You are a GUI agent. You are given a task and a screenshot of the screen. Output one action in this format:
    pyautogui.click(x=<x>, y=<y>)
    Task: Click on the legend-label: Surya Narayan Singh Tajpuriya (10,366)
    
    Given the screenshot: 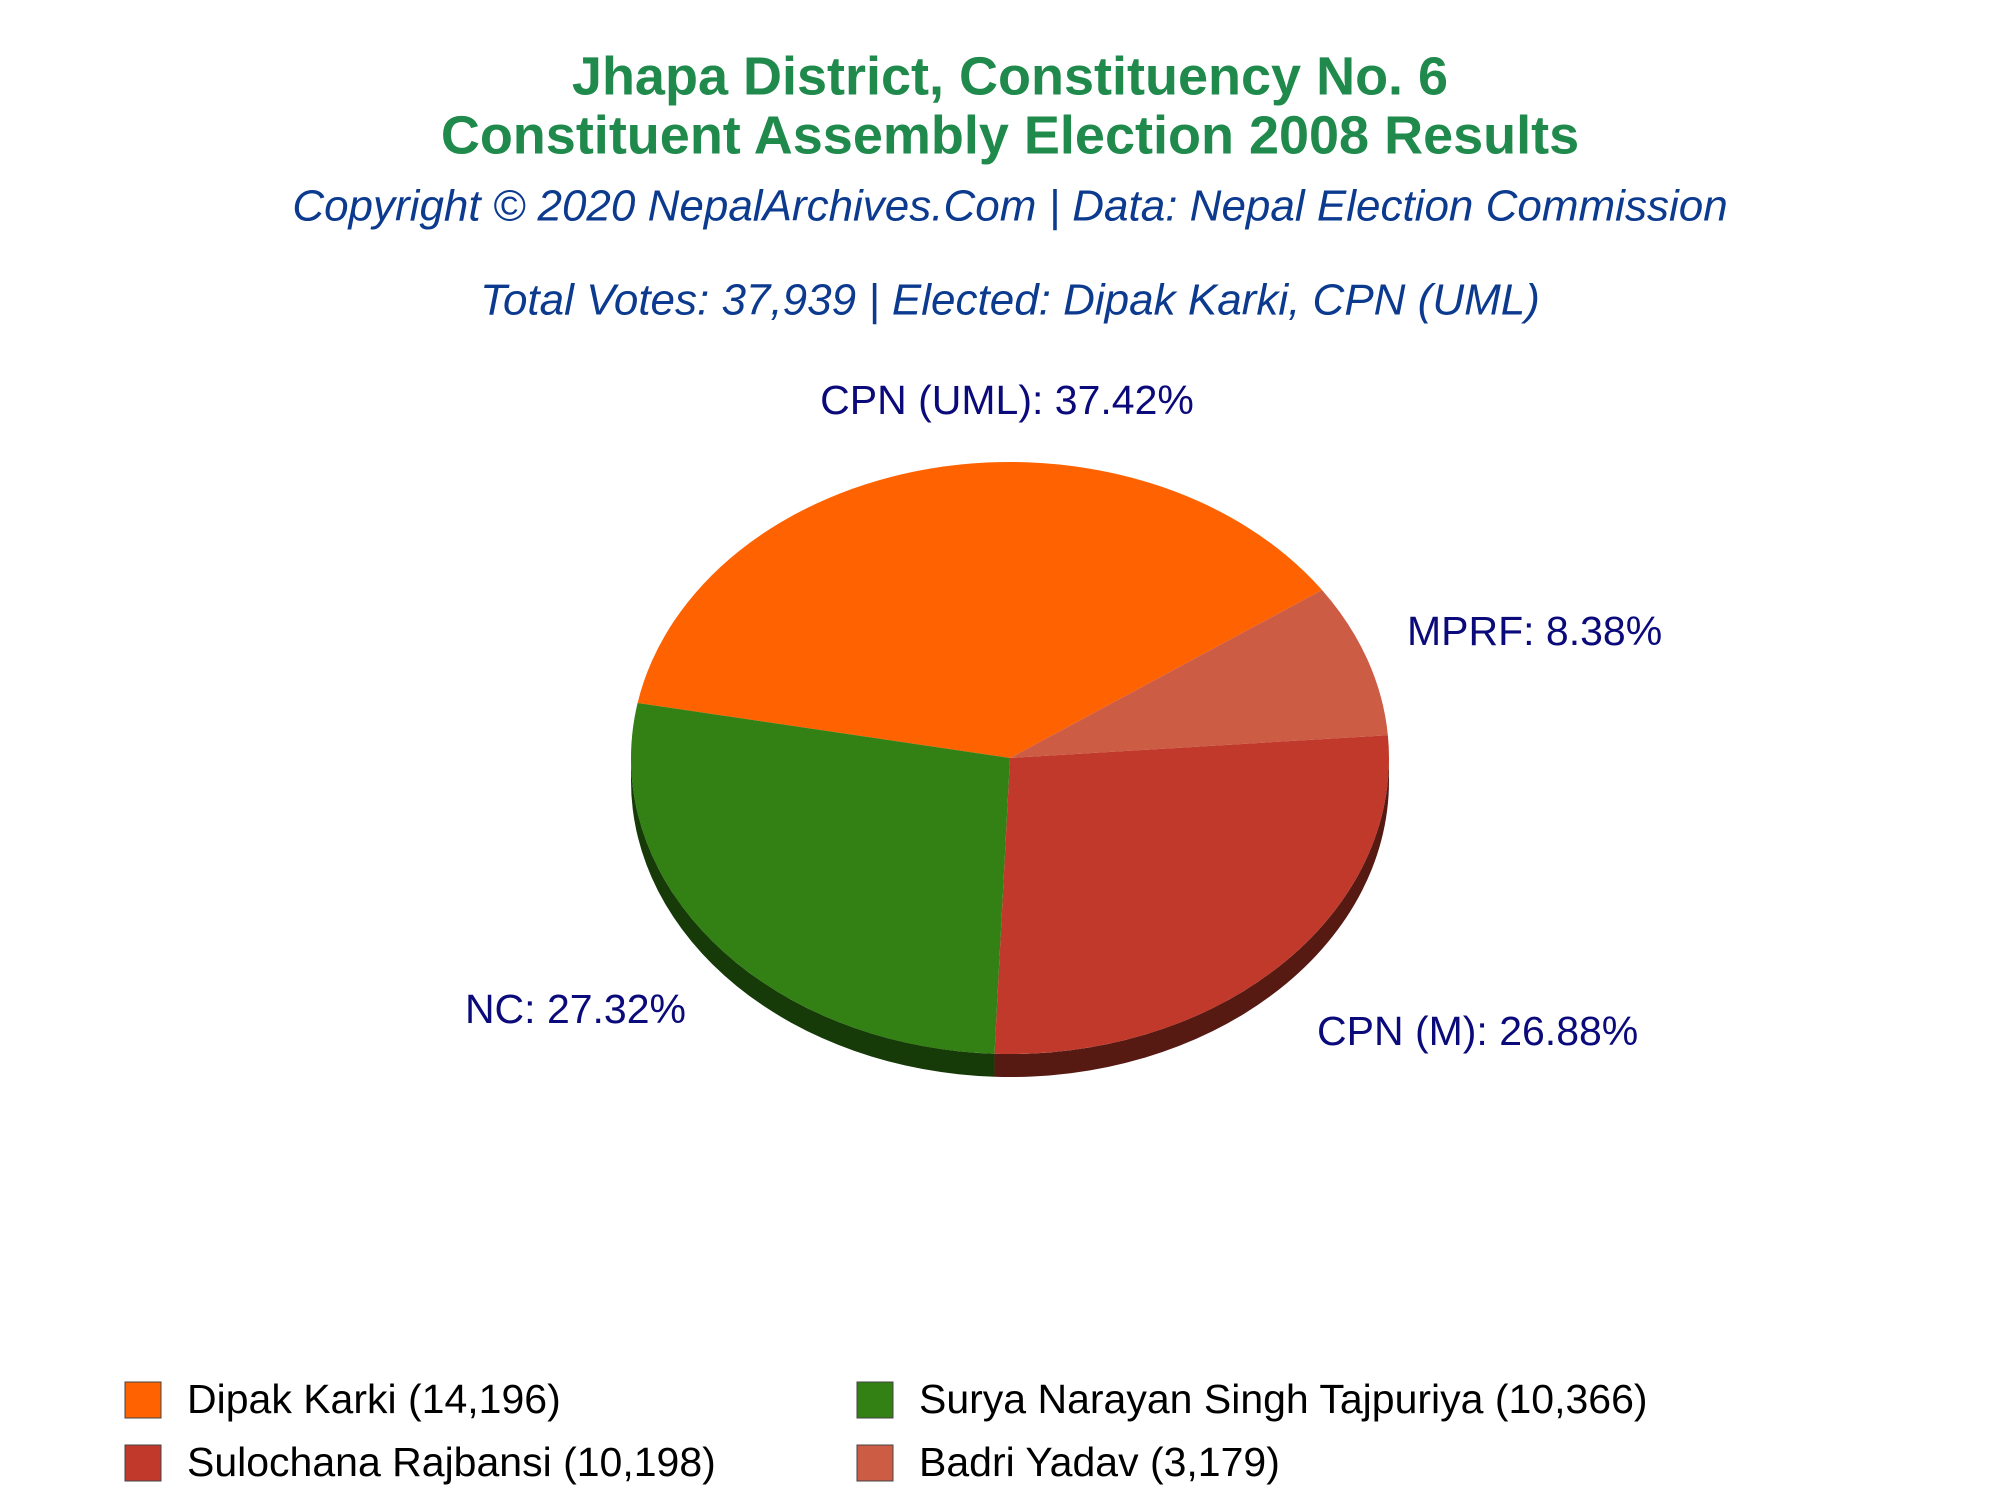 What is the action you would take?
    pyautogui.click(x=1283, y=1399)
    